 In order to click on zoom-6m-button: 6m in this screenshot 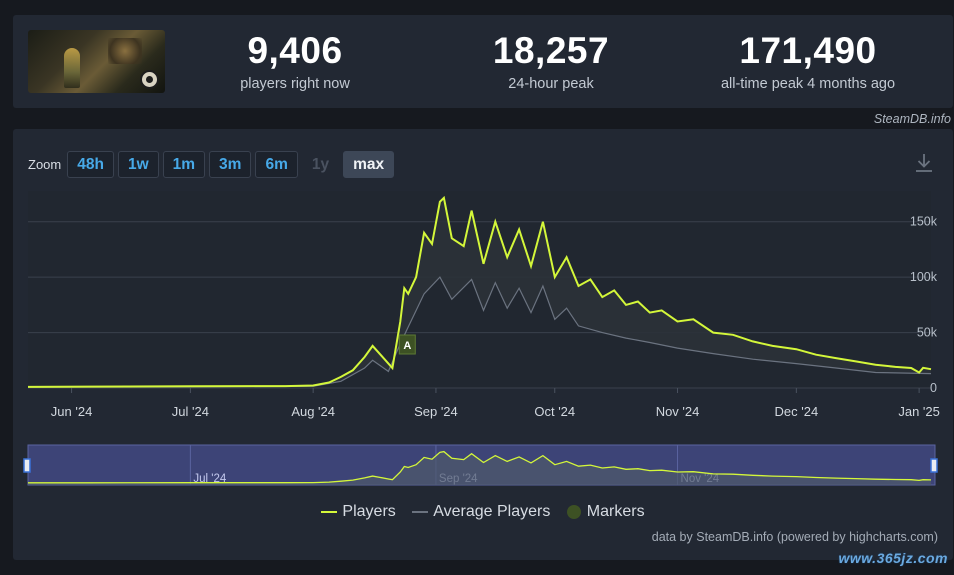, I will do `click(276, 164)`.